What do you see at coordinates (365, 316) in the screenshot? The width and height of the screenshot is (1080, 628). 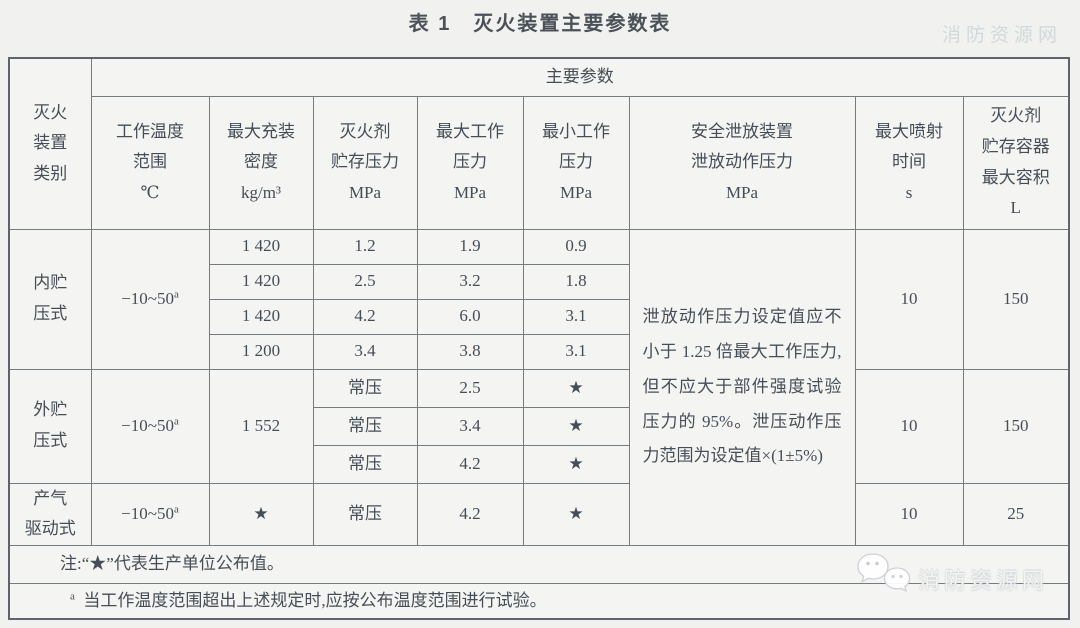 I see `cell-storage-pressure: 4.2` at bounding box center [365, 316].